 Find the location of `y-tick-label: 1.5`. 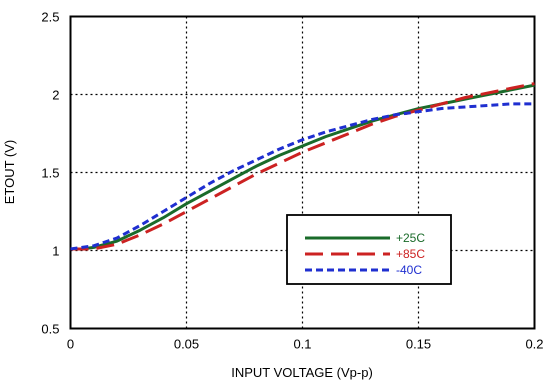

y-tick-label: 1.5 is located at coordinates (50, 173).